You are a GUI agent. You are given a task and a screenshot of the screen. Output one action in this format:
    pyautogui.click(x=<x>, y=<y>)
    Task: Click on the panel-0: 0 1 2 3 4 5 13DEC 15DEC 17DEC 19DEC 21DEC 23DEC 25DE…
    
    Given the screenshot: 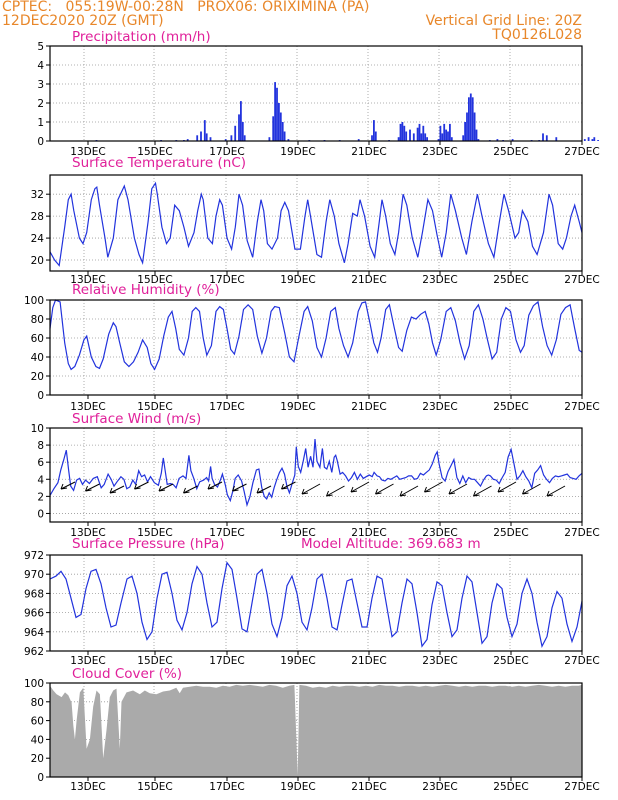 What is the action you would take?
    pyautogui.click(x=318, y=93)
    